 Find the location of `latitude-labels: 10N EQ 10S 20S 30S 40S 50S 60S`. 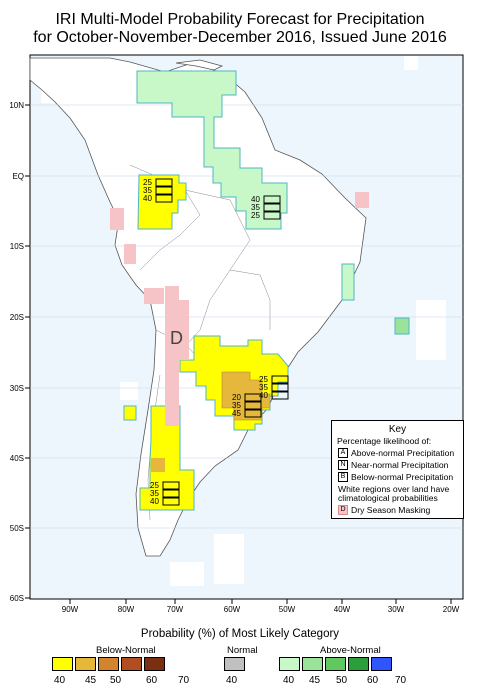

latitude-labels: 10N EQ 10S 20S 30S 40S 50S 60S is located at coordinates (16, 352).